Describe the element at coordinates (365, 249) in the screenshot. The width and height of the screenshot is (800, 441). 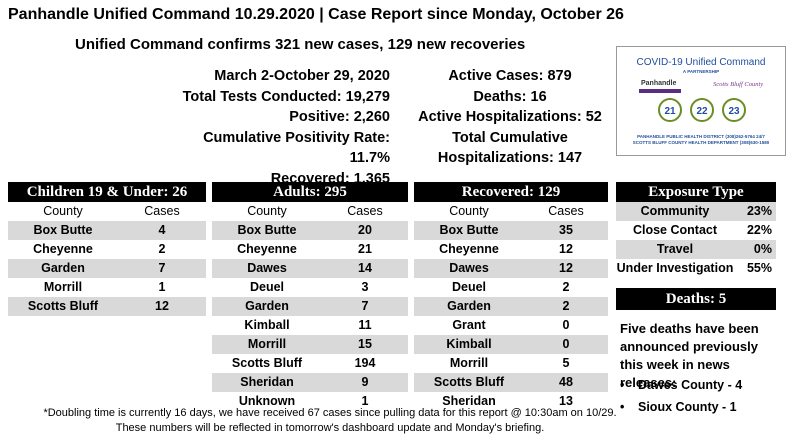
I see `cases-cell: 21` at that location.